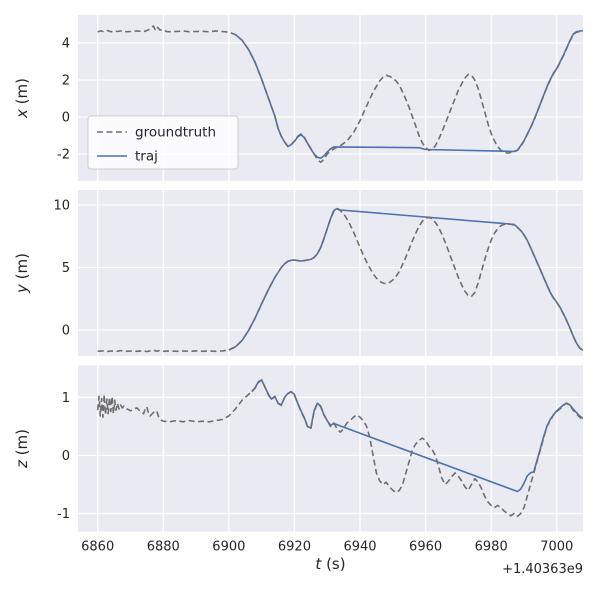  What do you see at coordinates (63, 514) in the screenshot?
I see `y-tick-label: -1` at bounding box center [63, 514].